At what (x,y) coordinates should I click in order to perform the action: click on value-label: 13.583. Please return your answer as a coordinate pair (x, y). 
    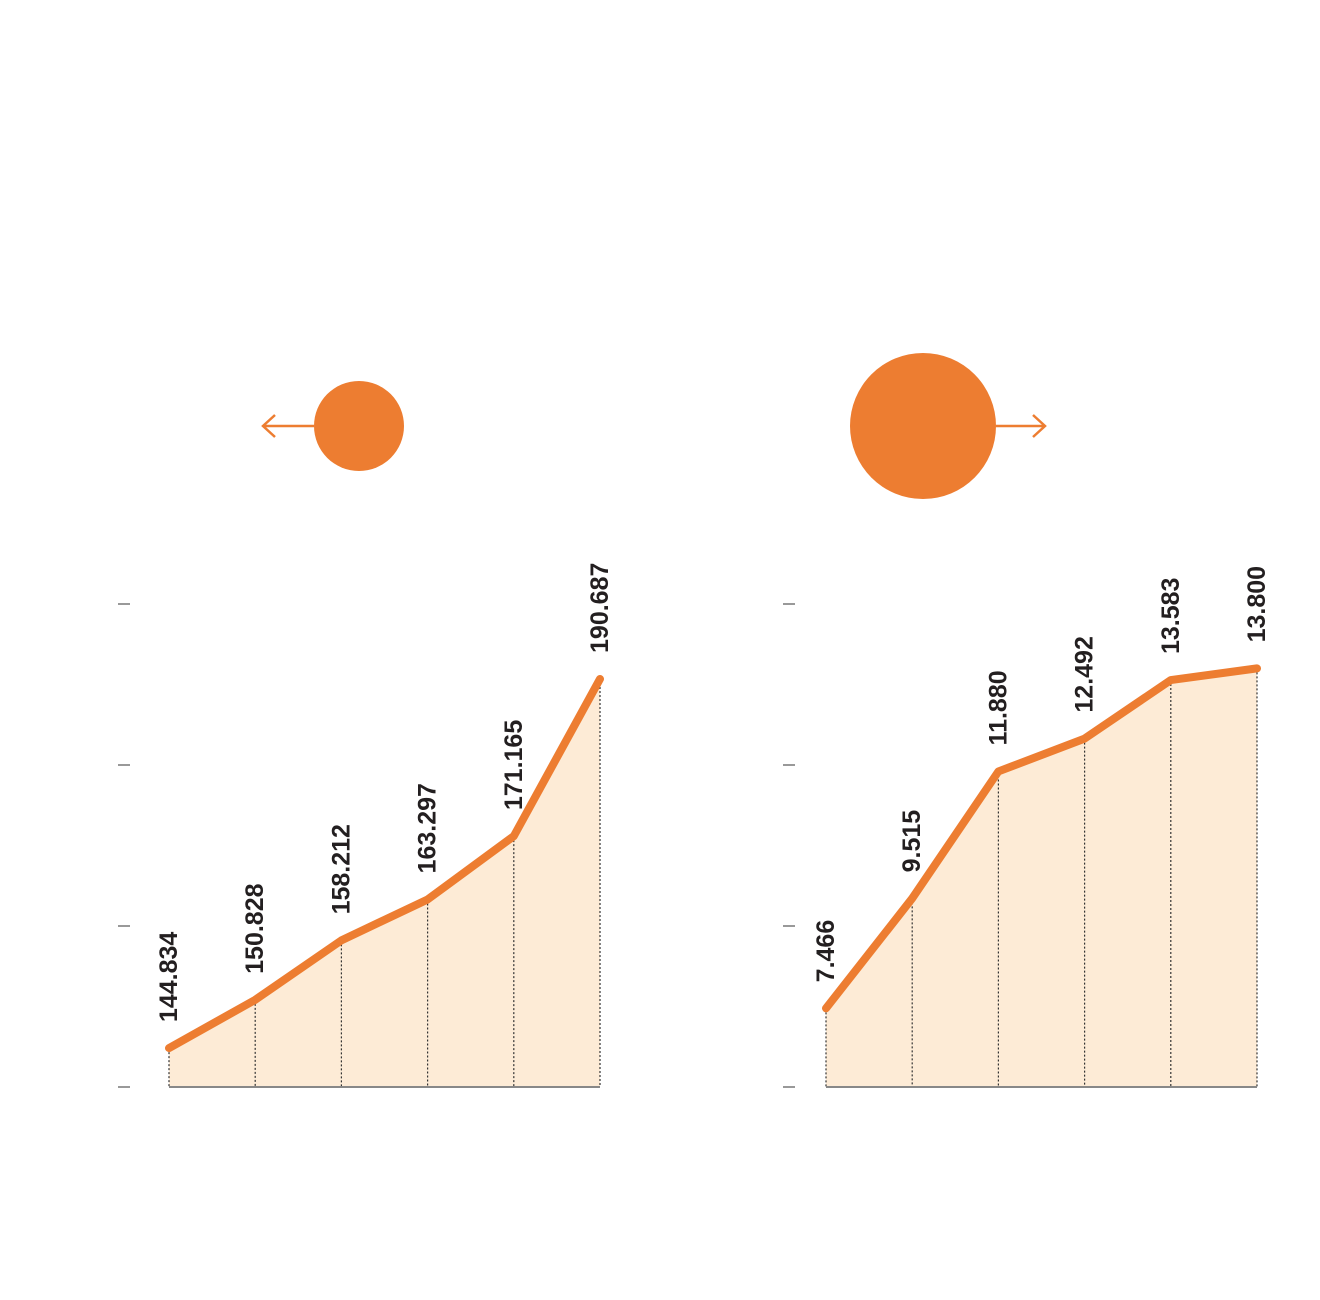
    Looking at the image, I should click on (1171, 616).